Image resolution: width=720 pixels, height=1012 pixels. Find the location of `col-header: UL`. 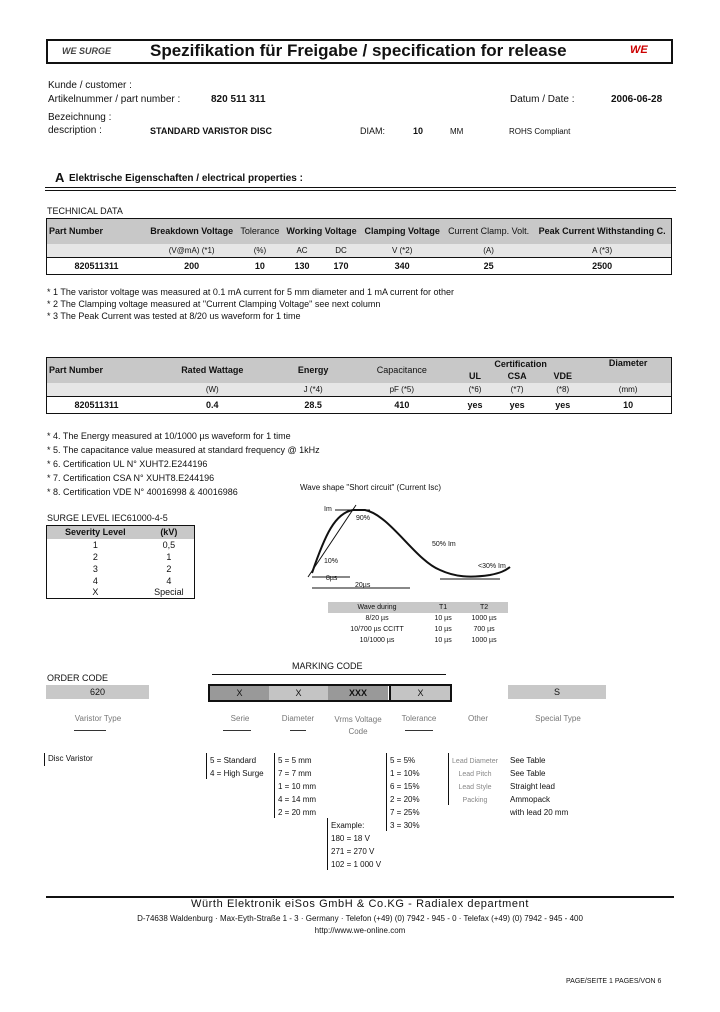

col-header: UL is located at coordinates (475, 376).